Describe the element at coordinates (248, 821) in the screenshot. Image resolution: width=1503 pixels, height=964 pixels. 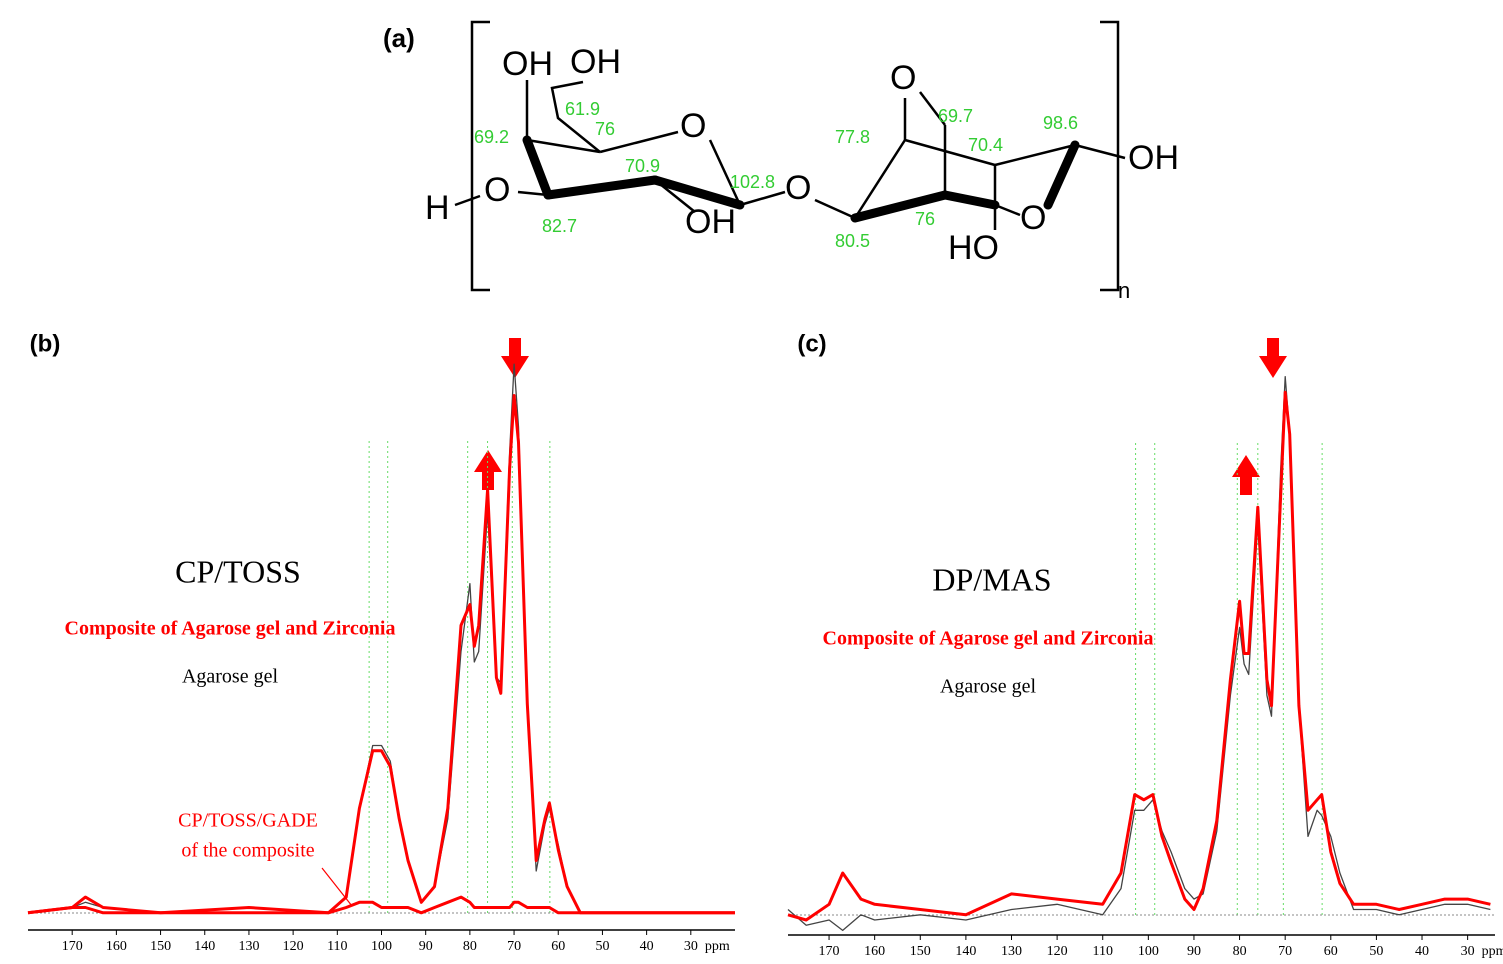
I see `annotation: CP/TOSS/GADE` at that location.